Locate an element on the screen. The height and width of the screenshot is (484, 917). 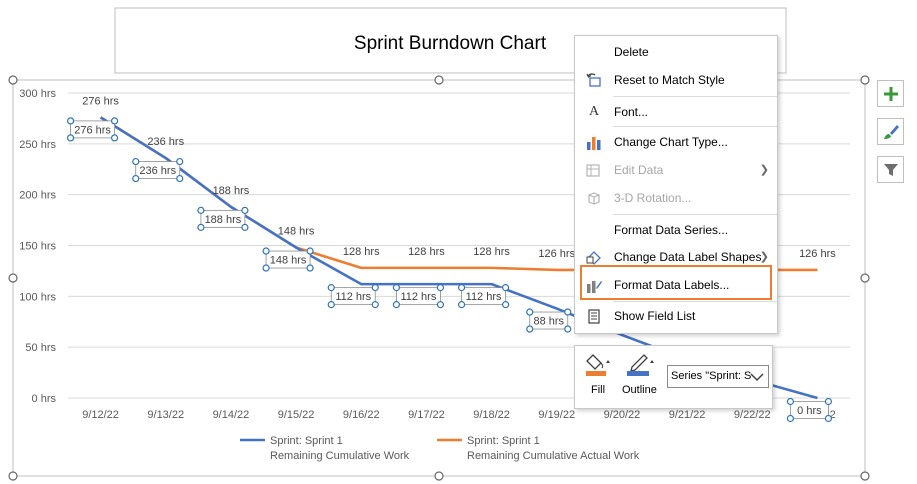
fill-button: Fill is located at coordinates (600, 377).